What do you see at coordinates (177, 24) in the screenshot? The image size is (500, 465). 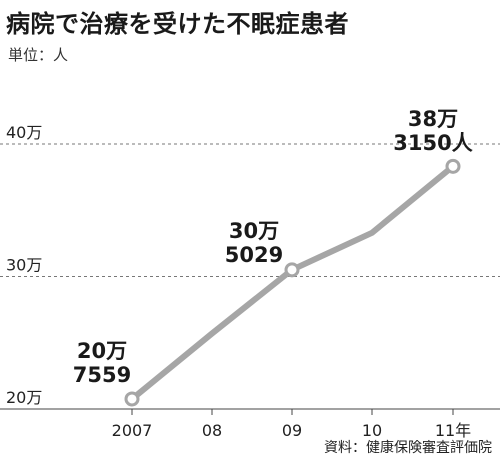 I see `chart-title: 病院で治療を受けた不眠症患者` at bounding box center [177, 24].